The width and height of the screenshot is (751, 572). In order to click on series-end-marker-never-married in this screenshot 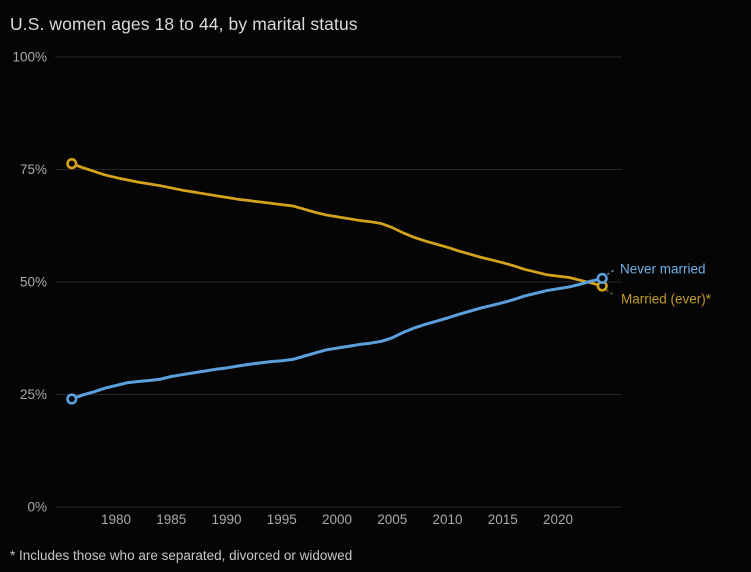, I will do `click(602, 278)`.